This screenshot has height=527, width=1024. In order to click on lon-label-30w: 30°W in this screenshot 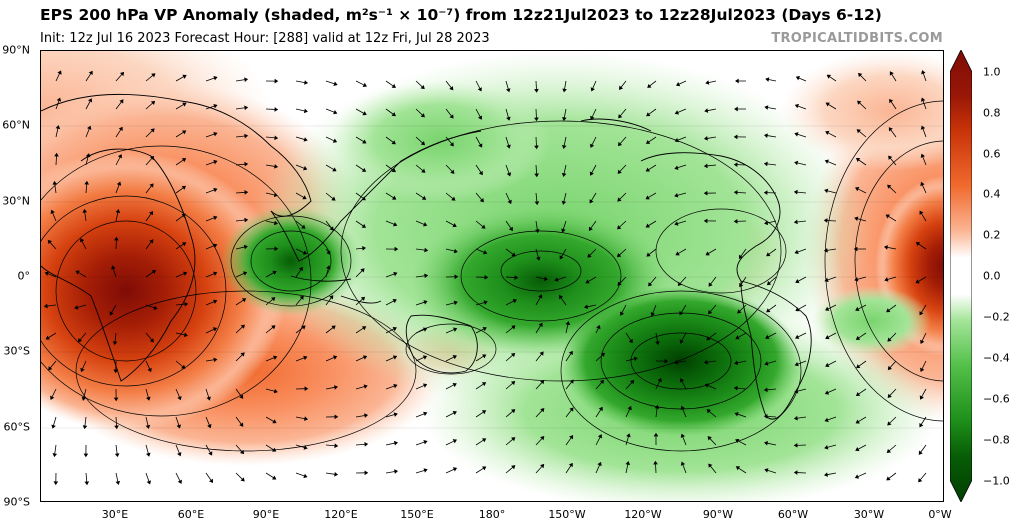, I will do `click(869, 514)`.